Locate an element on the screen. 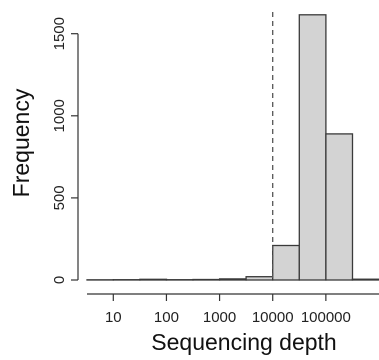  y-axis-ticks: 0 500 1000 1500 is located at coordinates (64, 150).